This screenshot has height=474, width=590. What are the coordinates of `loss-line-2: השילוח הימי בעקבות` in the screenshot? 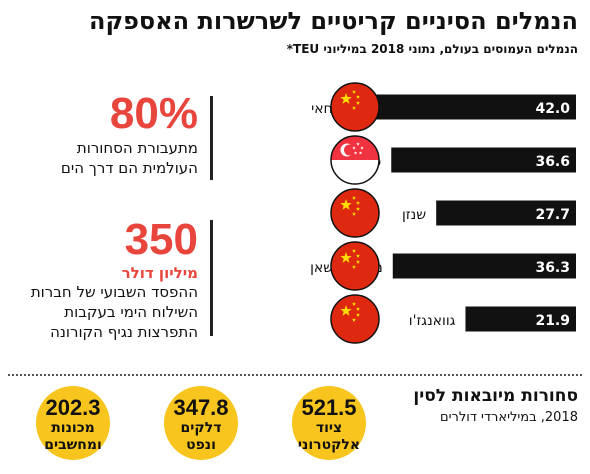 It's located at (131, 312).